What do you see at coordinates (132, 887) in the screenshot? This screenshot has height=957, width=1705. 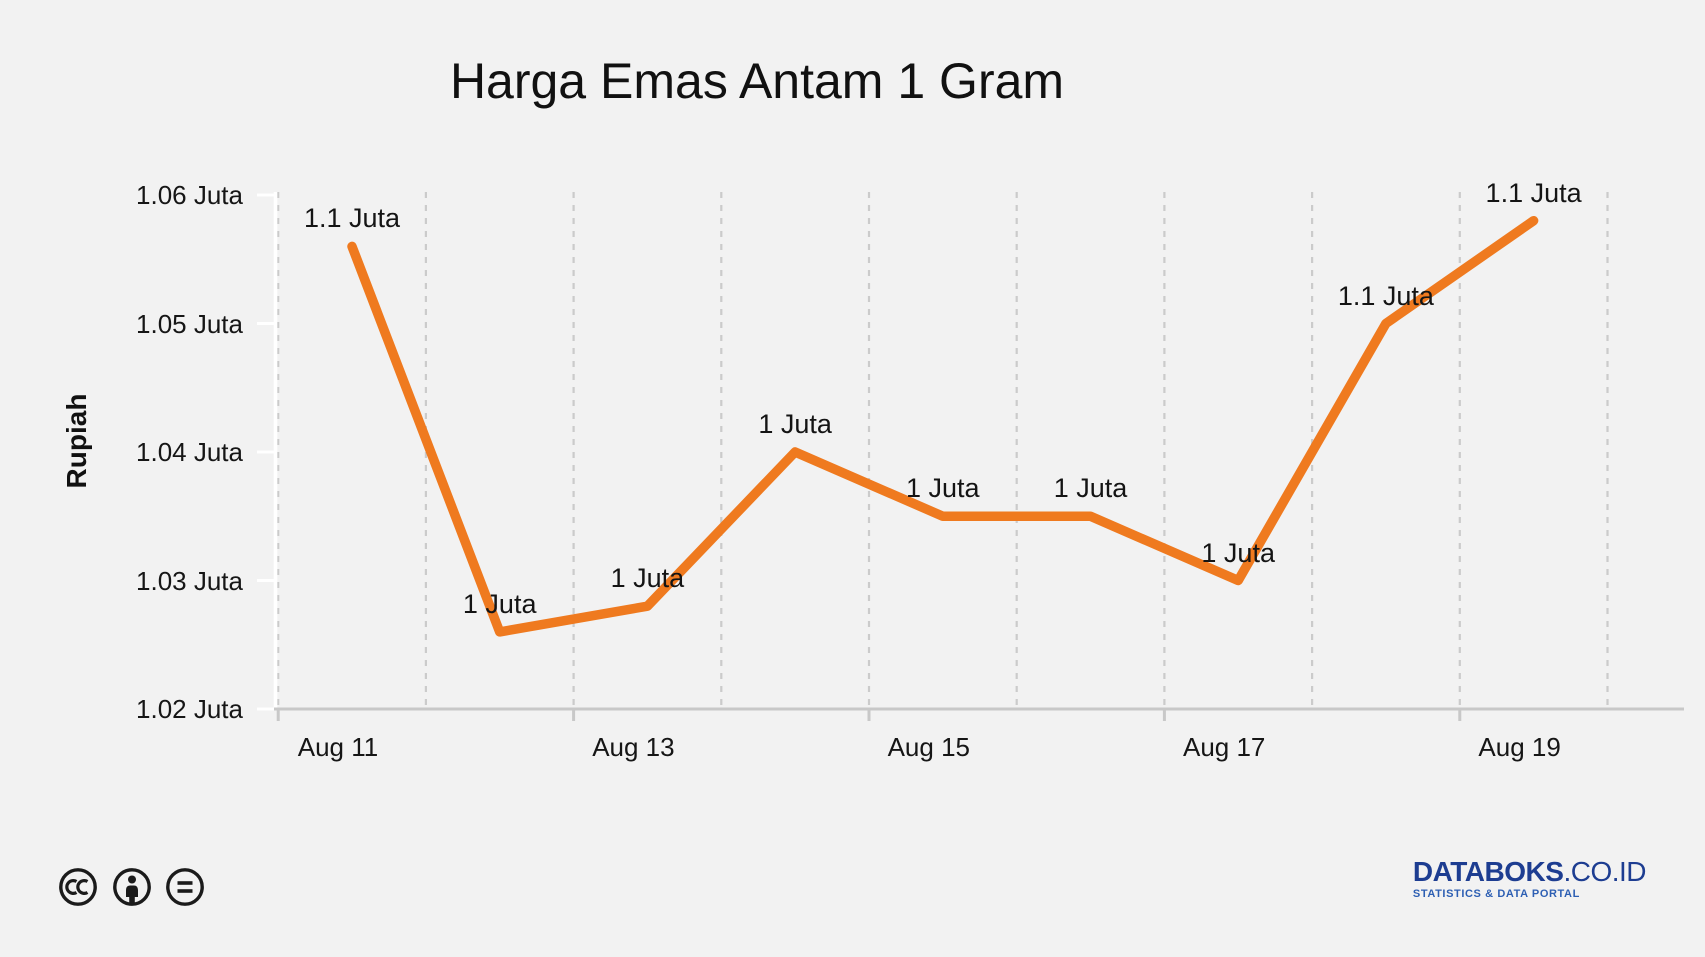 I see `attribution-person-icon` at bounding box center [132, 887].